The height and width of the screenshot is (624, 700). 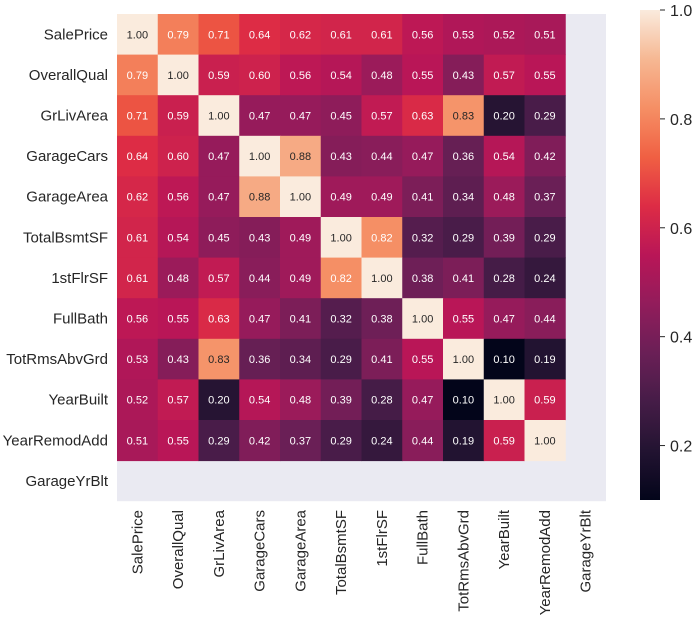 What do you see at coordinates (341, 552) in the screenshot?
I see `x-tick-label: TotalBsmtSF` at bounding box center [341, 552].